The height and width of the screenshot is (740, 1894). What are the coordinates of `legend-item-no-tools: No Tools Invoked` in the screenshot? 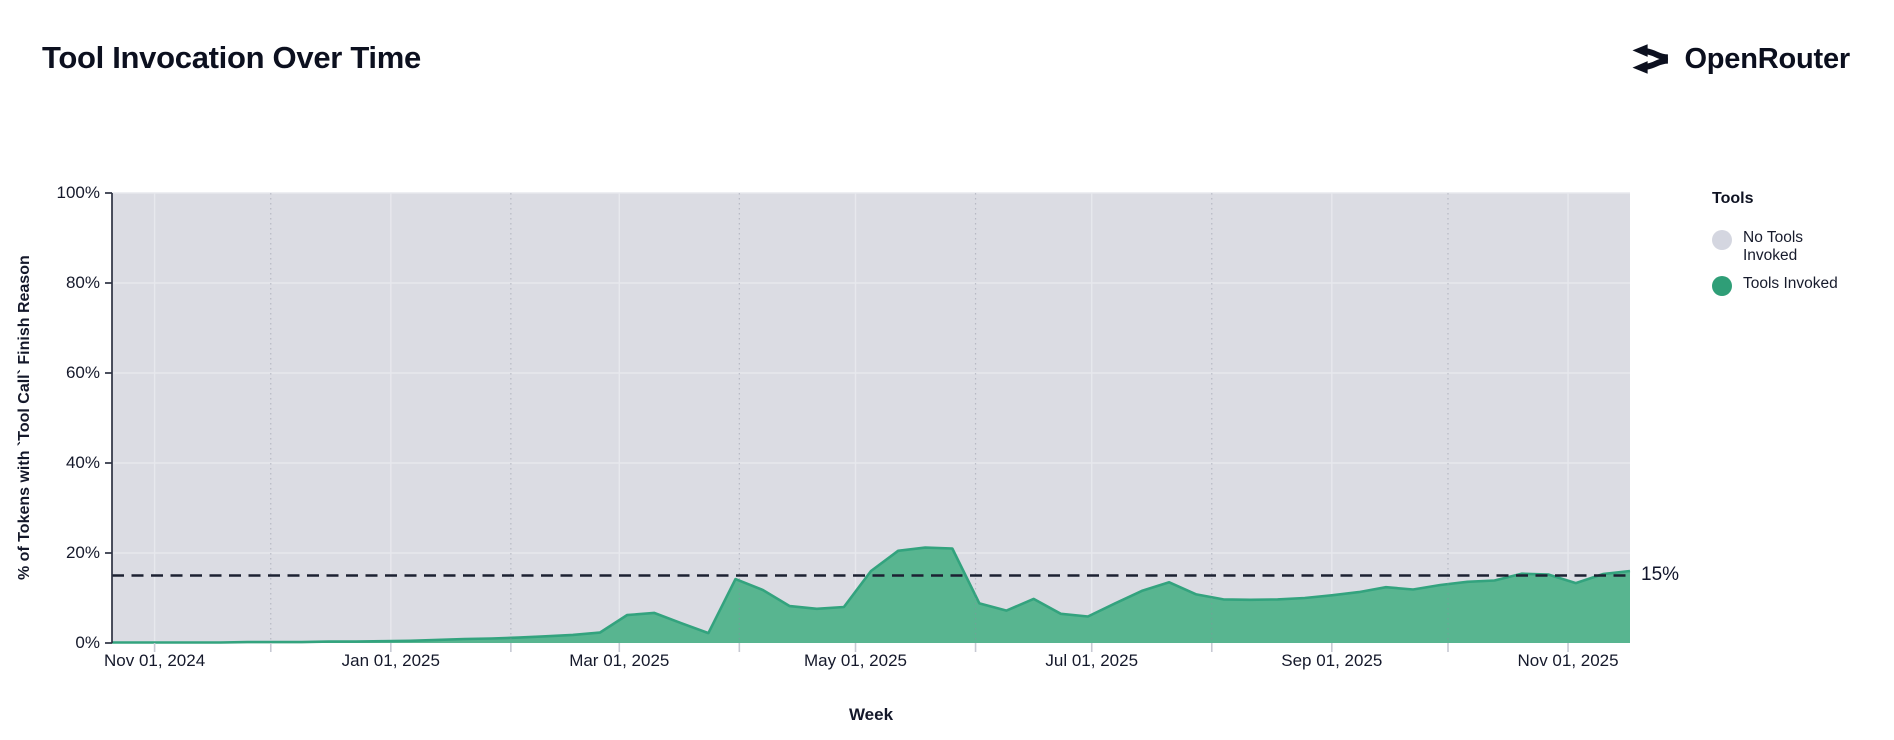 It's located at (1800, 247).